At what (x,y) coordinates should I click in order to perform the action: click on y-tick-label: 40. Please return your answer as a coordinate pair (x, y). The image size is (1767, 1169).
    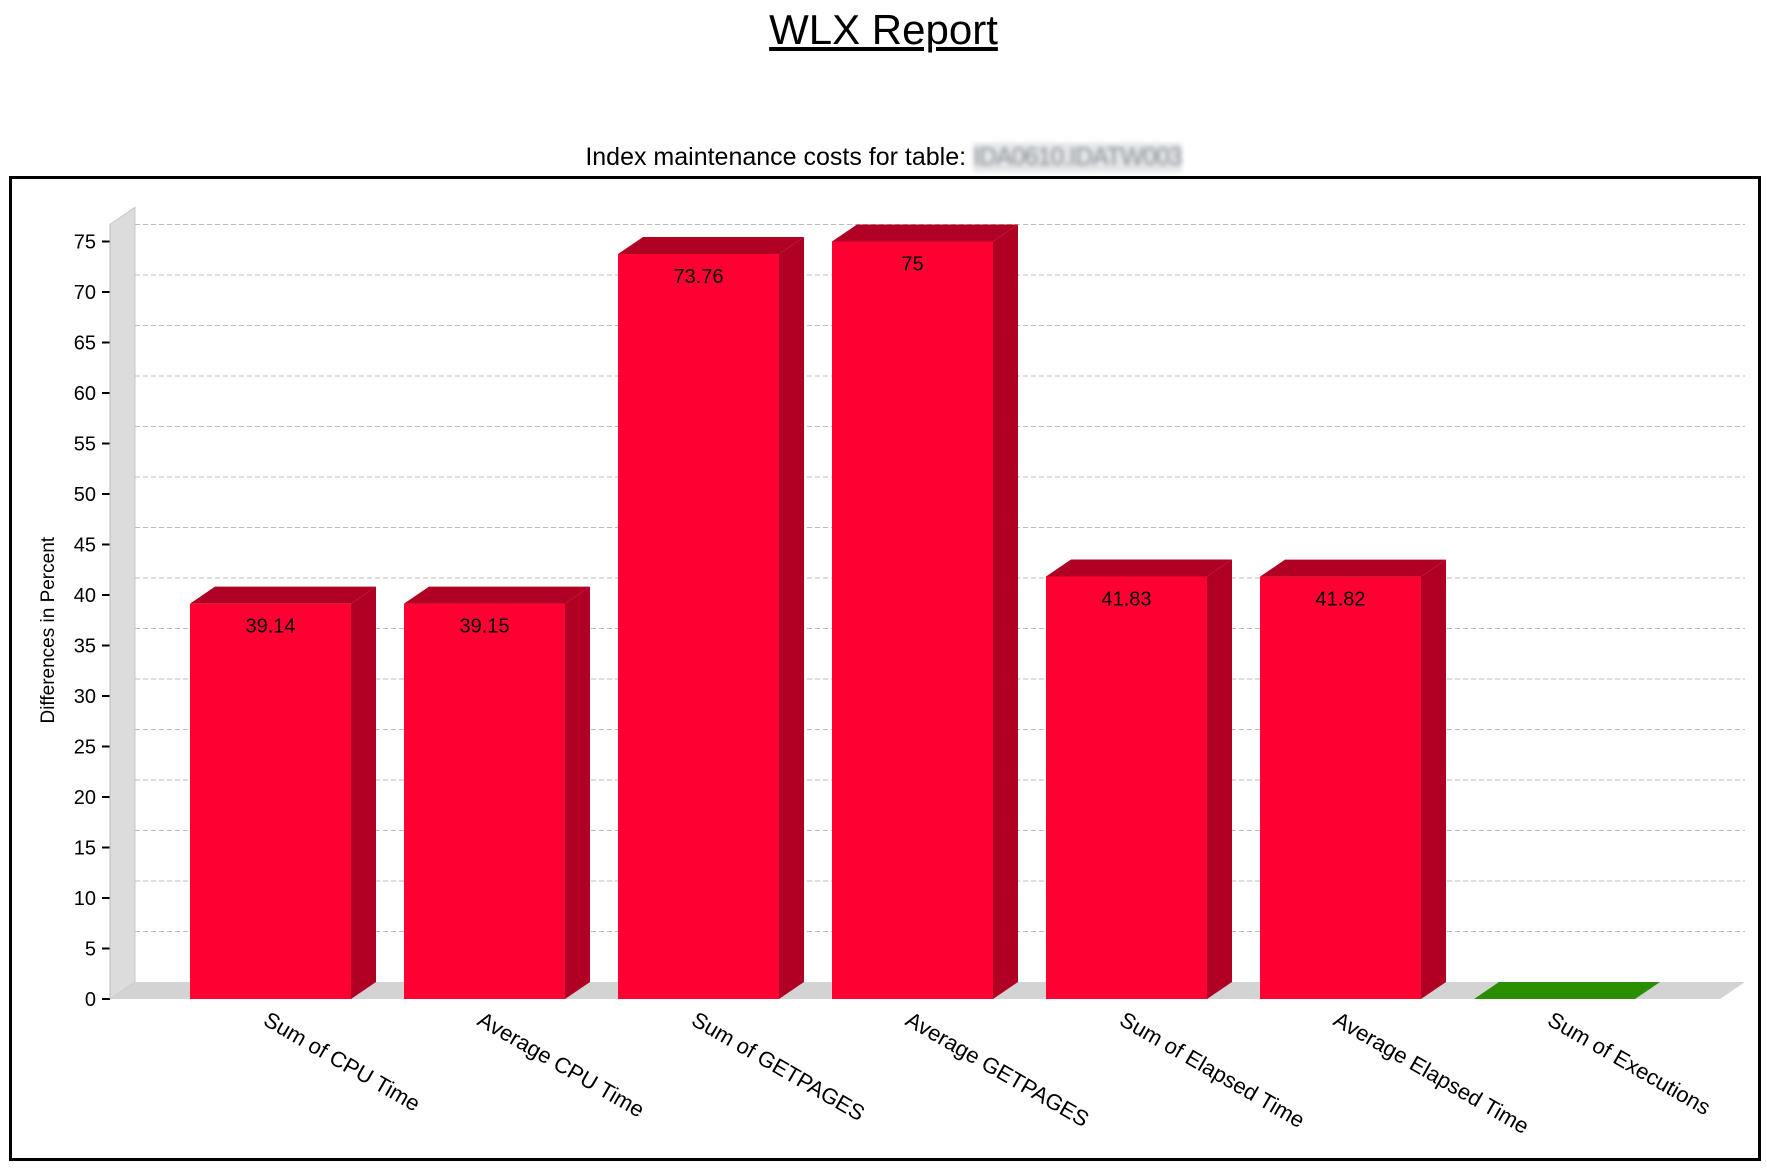
    Looking at the image, I should click on (85, 596).